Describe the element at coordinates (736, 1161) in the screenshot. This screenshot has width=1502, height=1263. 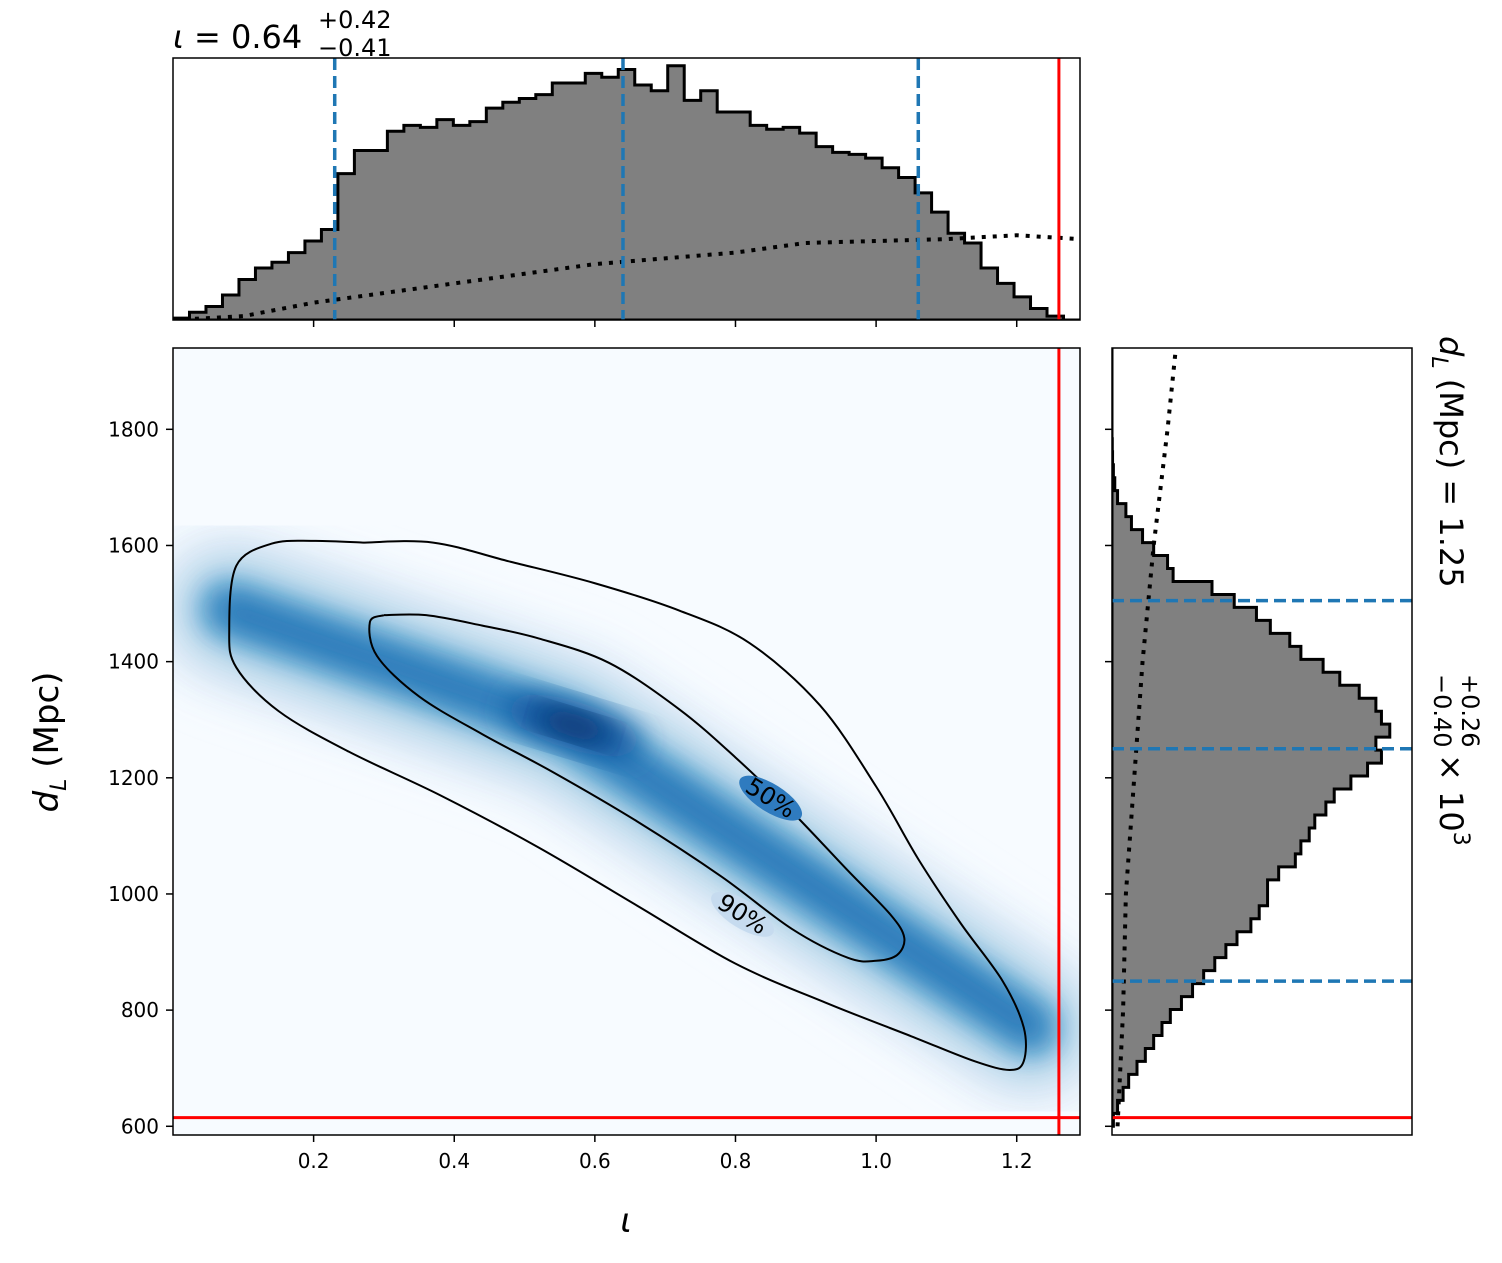
I see `x-tick-label-3: 0.8` at that location.